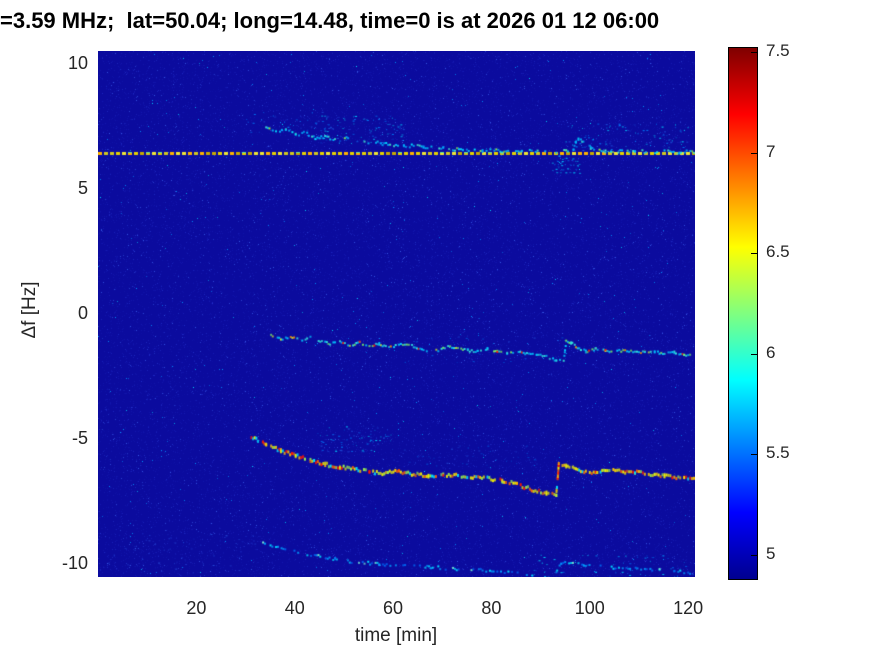 Image resolution: width=875 pixels, height=656 pixels. I want to click on x-tick-label: 20, so click(196, 608).